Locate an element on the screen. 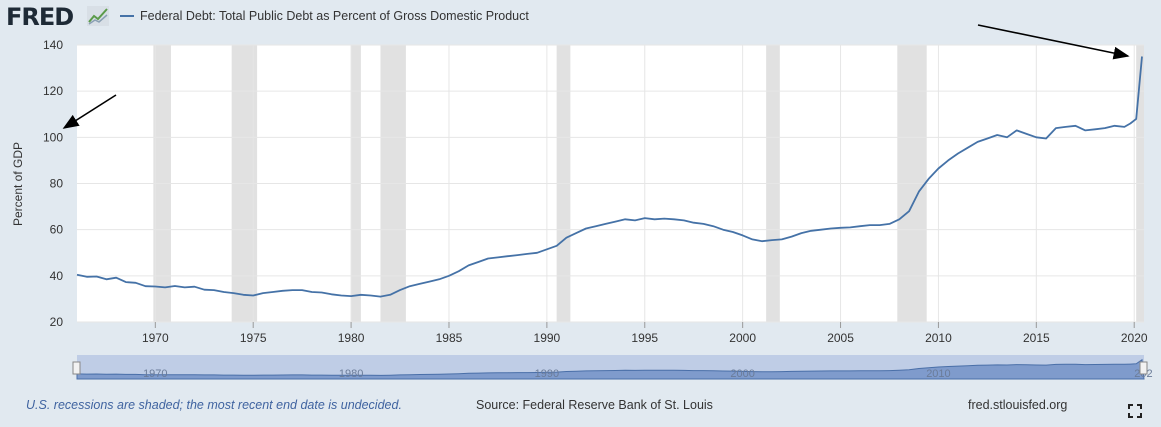 The height and width of the screenshot is (427, 1161). x-tick-label: 2015 is located at coordinates (1036, 338).